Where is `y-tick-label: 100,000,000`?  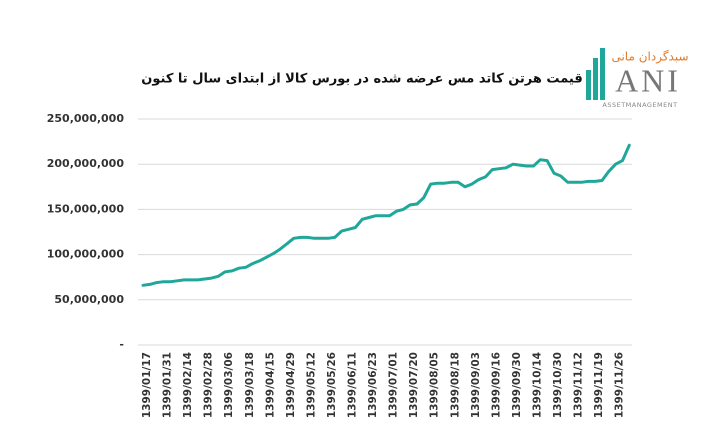
y-tick-label: 100,000,000 is located at coordinates (86, 254).